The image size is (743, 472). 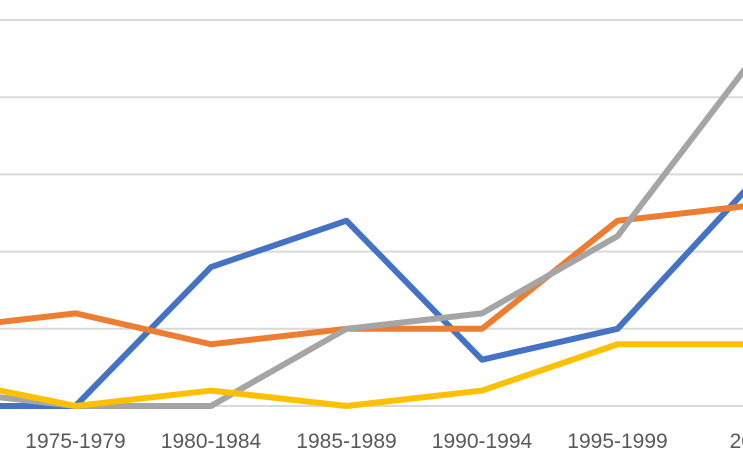 What do you see at coordinates (75, 441) in the screenshot?
I see `x-tick-label: 1975-1979` at bounding box center [75, 441].